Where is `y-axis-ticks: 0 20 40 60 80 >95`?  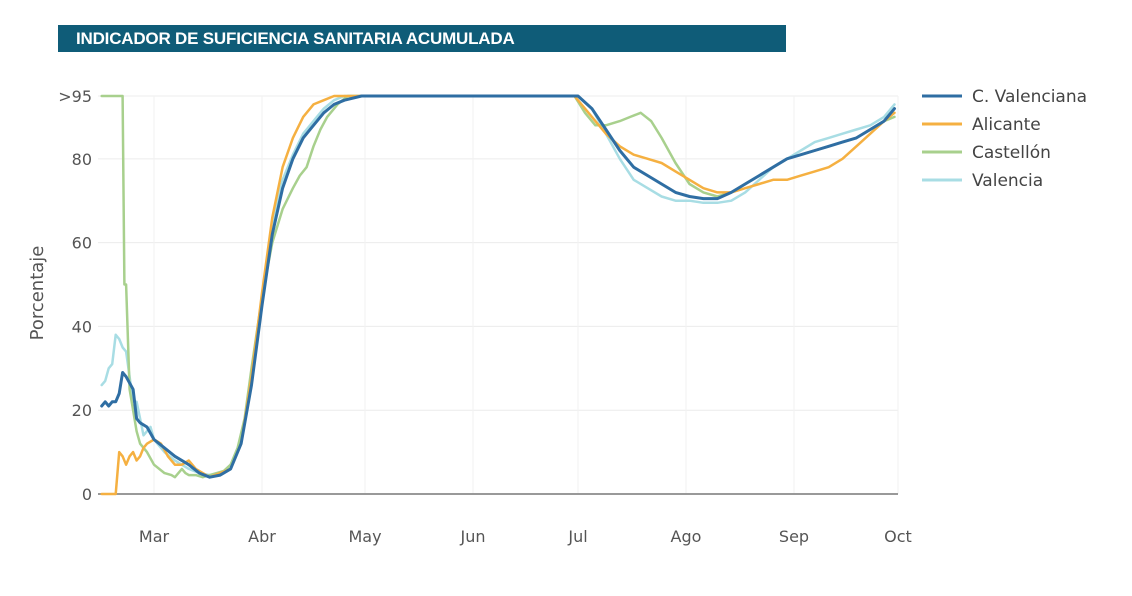
y-axis-ticks: 0 20 40 60 80 >95 is located at coordinates (75, 295).